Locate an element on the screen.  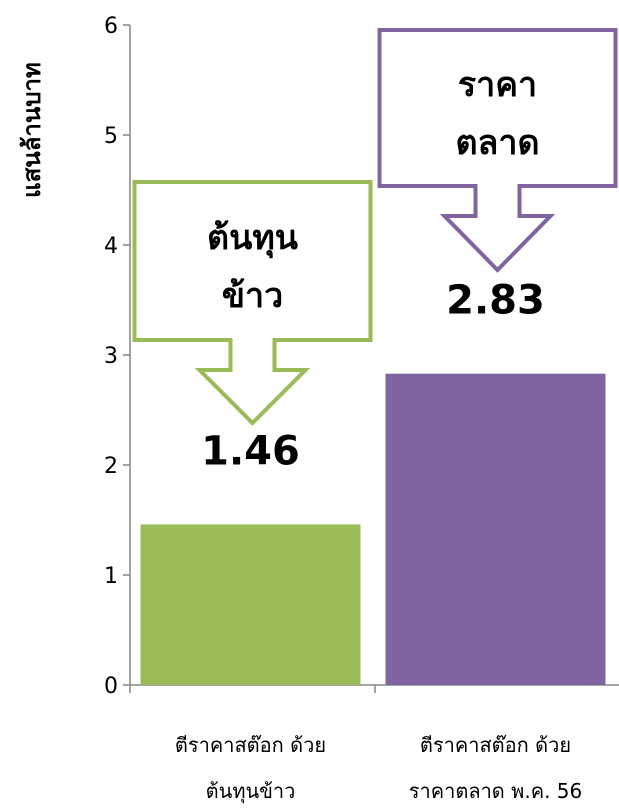
y-tick-label: 3 is located at coordinates (111, 356).